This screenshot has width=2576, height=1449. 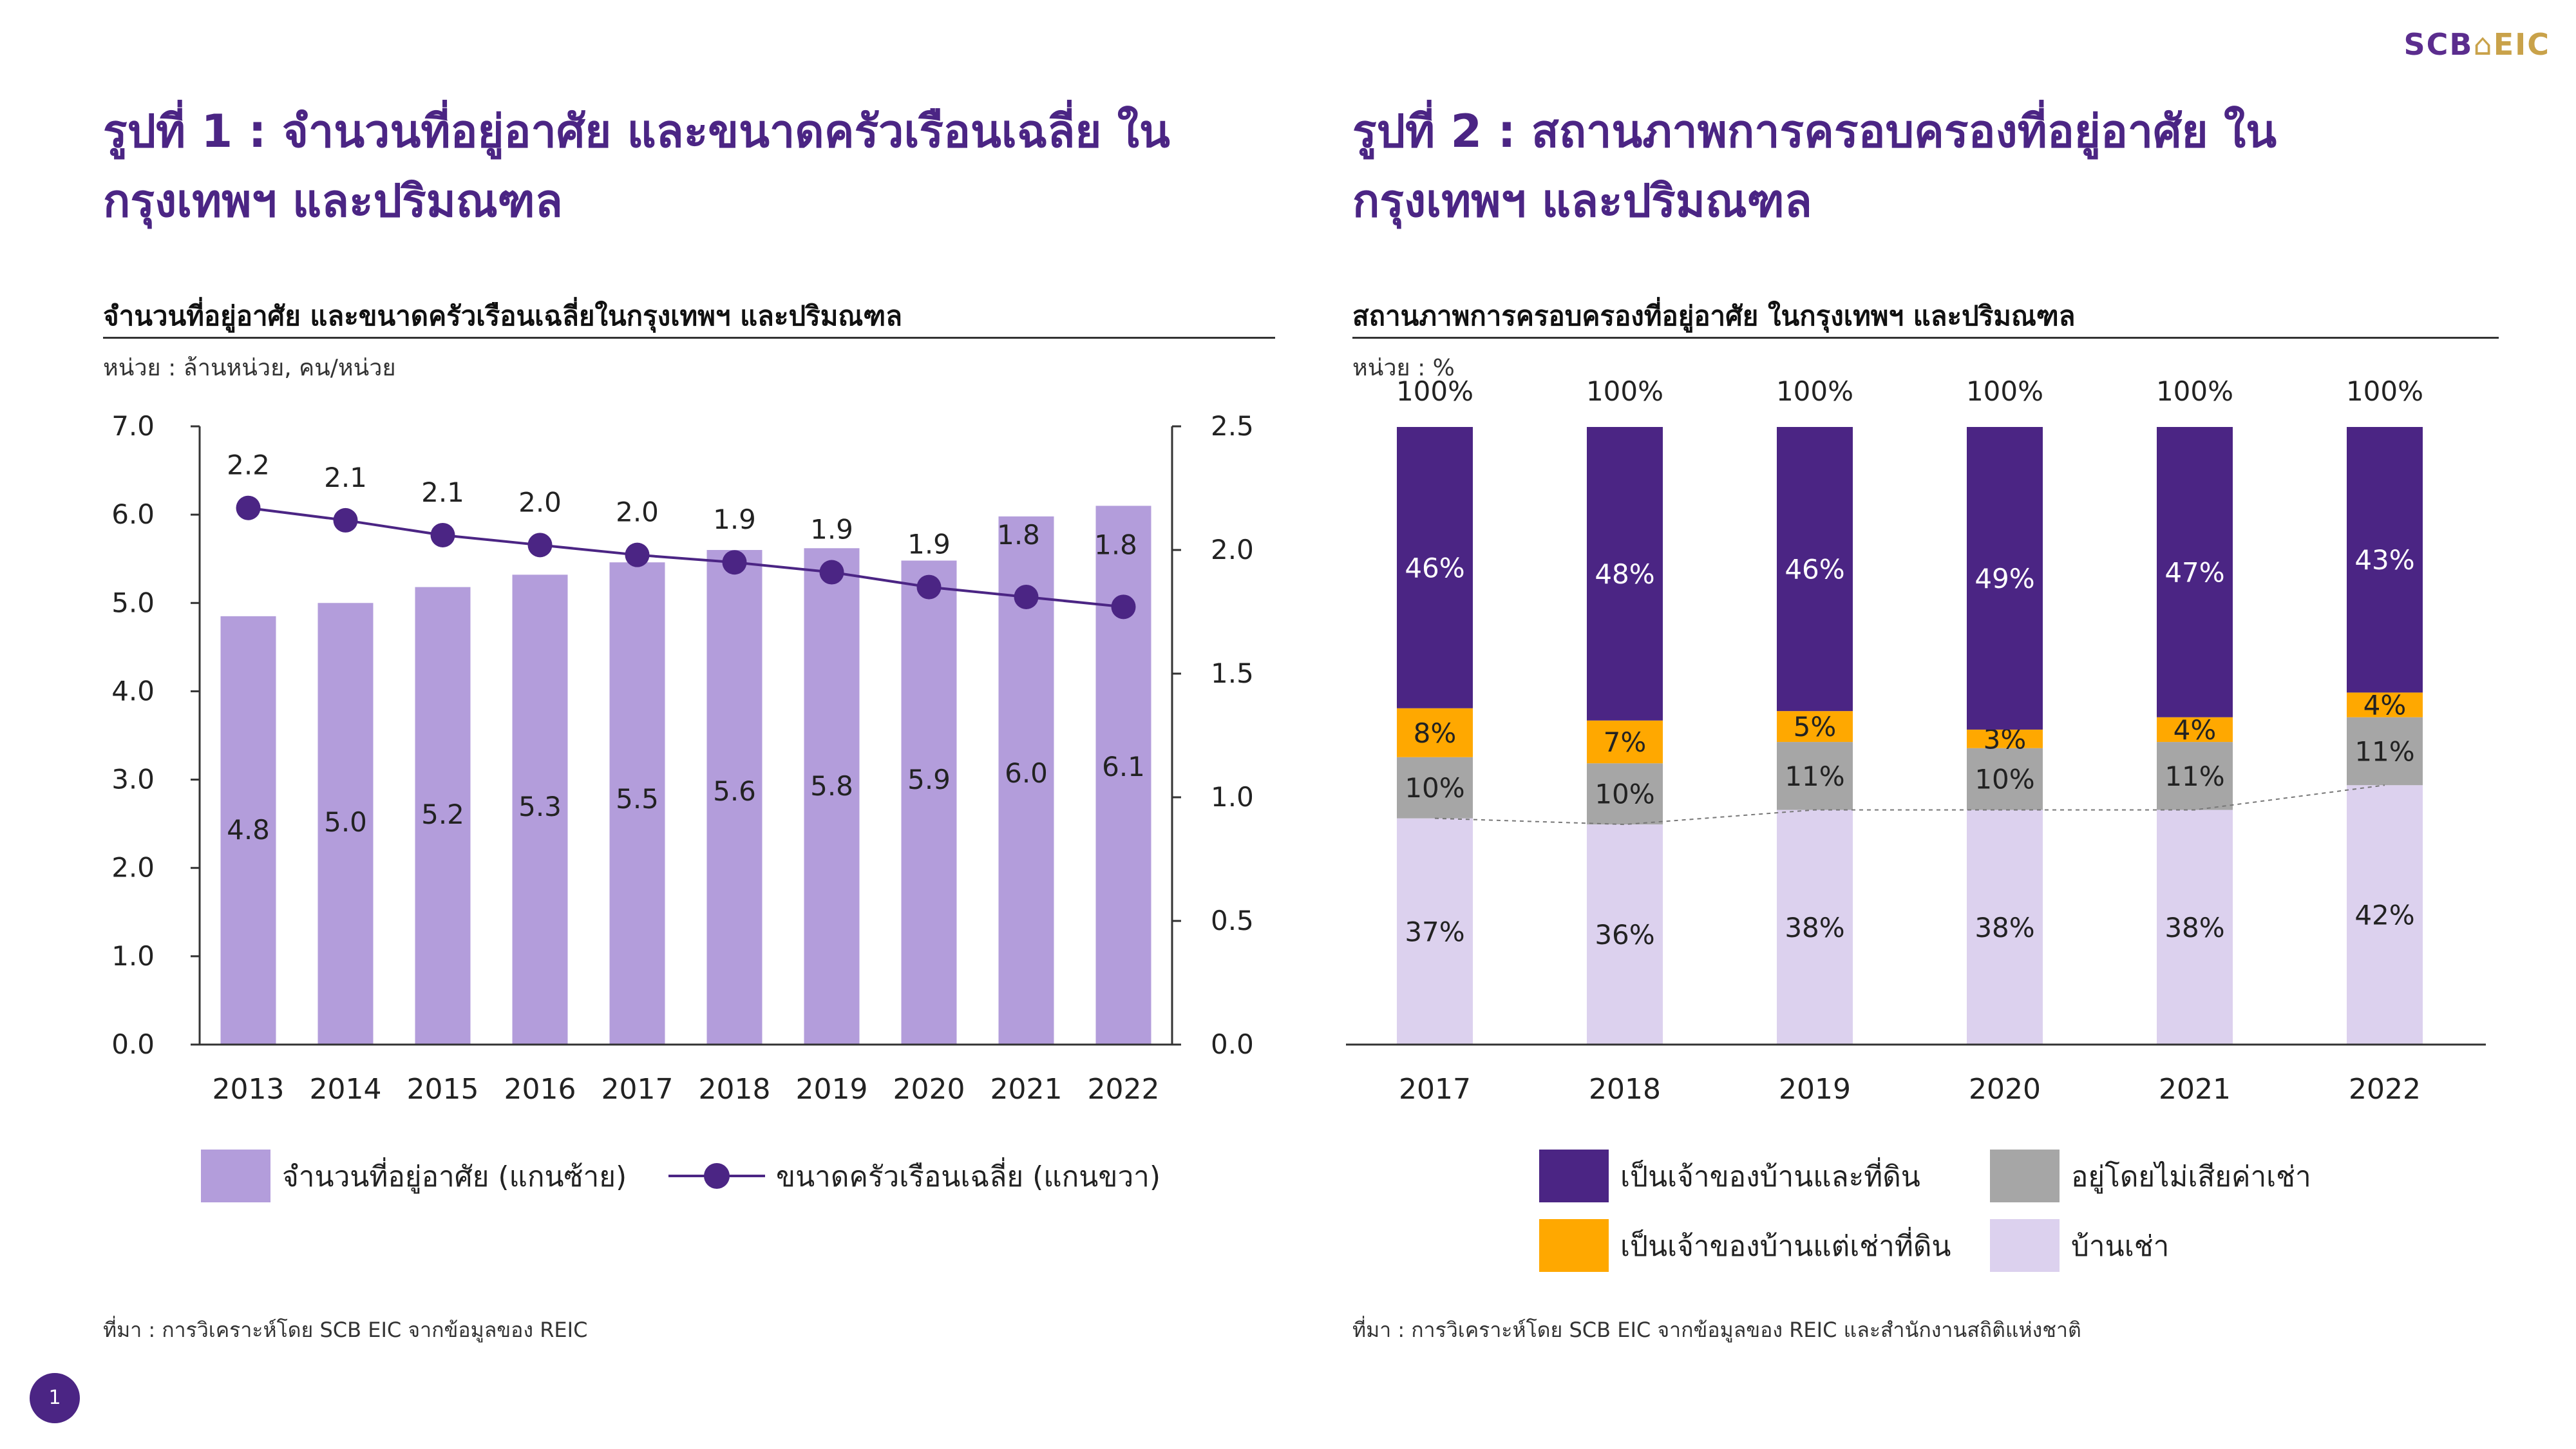 I want to click on owner-rent-land-label: 5%, so click(x=1816, y=727).